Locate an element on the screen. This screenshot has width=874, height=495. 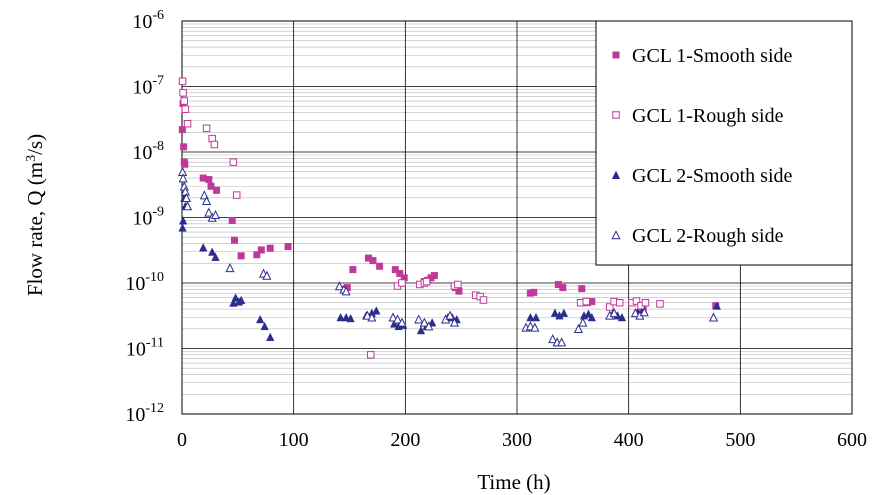
y-tick-label: 10⁻⁷ is located at coordinates (148, 86).